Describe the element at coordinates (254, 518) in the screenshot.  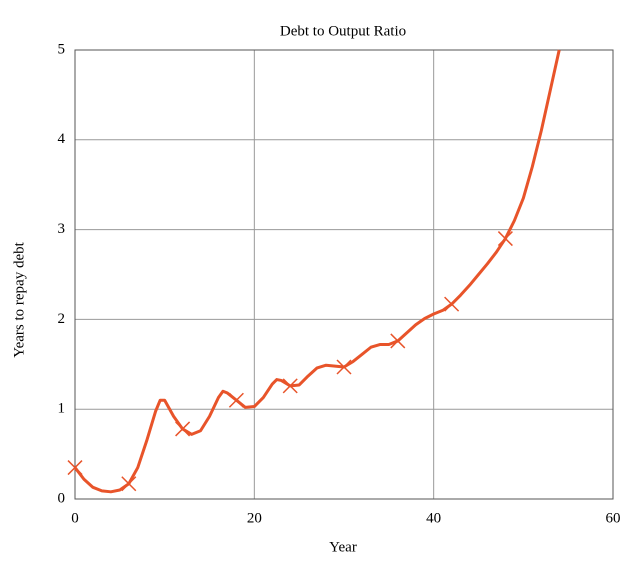
I see `x-tick-label: 20` at that location.